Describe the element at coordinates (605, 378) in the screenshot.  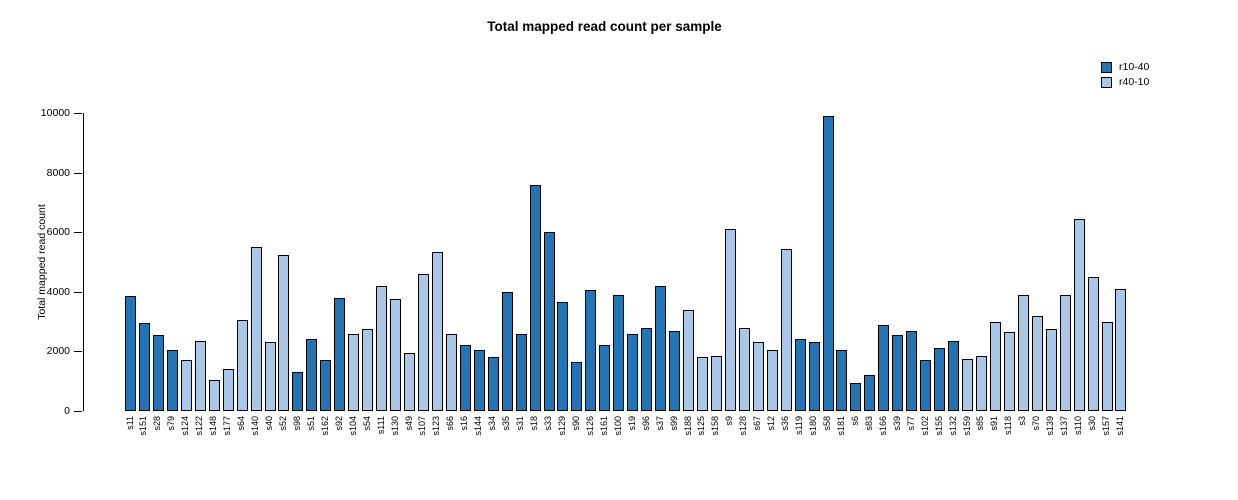
I see `bar-s161` at that location.